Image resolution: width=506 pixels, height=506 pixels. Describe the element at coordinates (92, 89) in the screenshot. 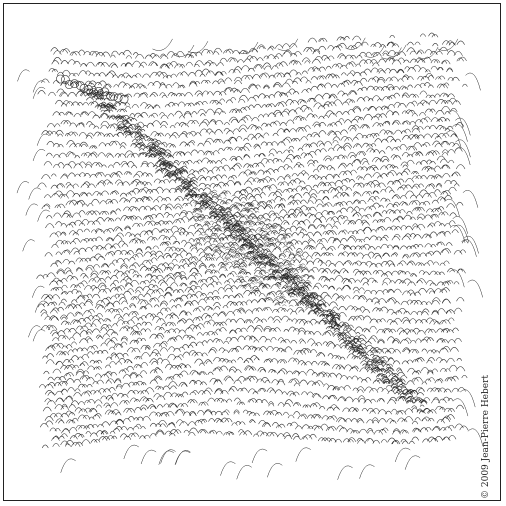

I see `corner-curls` at that location.